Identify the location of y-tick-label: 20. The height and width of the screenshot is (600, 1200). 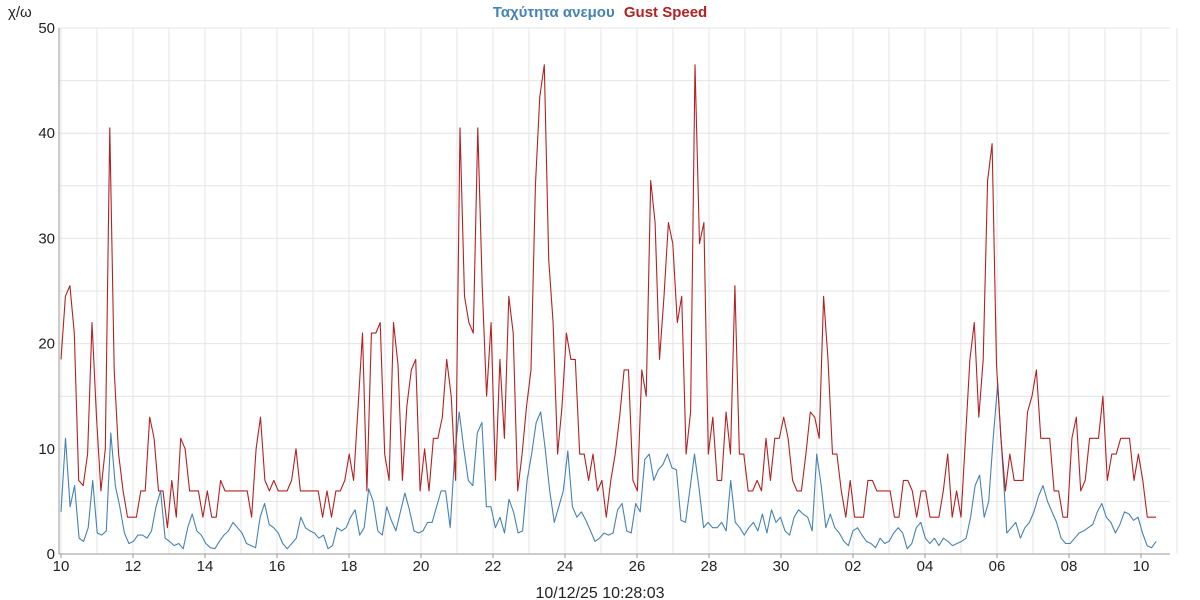
(46, 344).